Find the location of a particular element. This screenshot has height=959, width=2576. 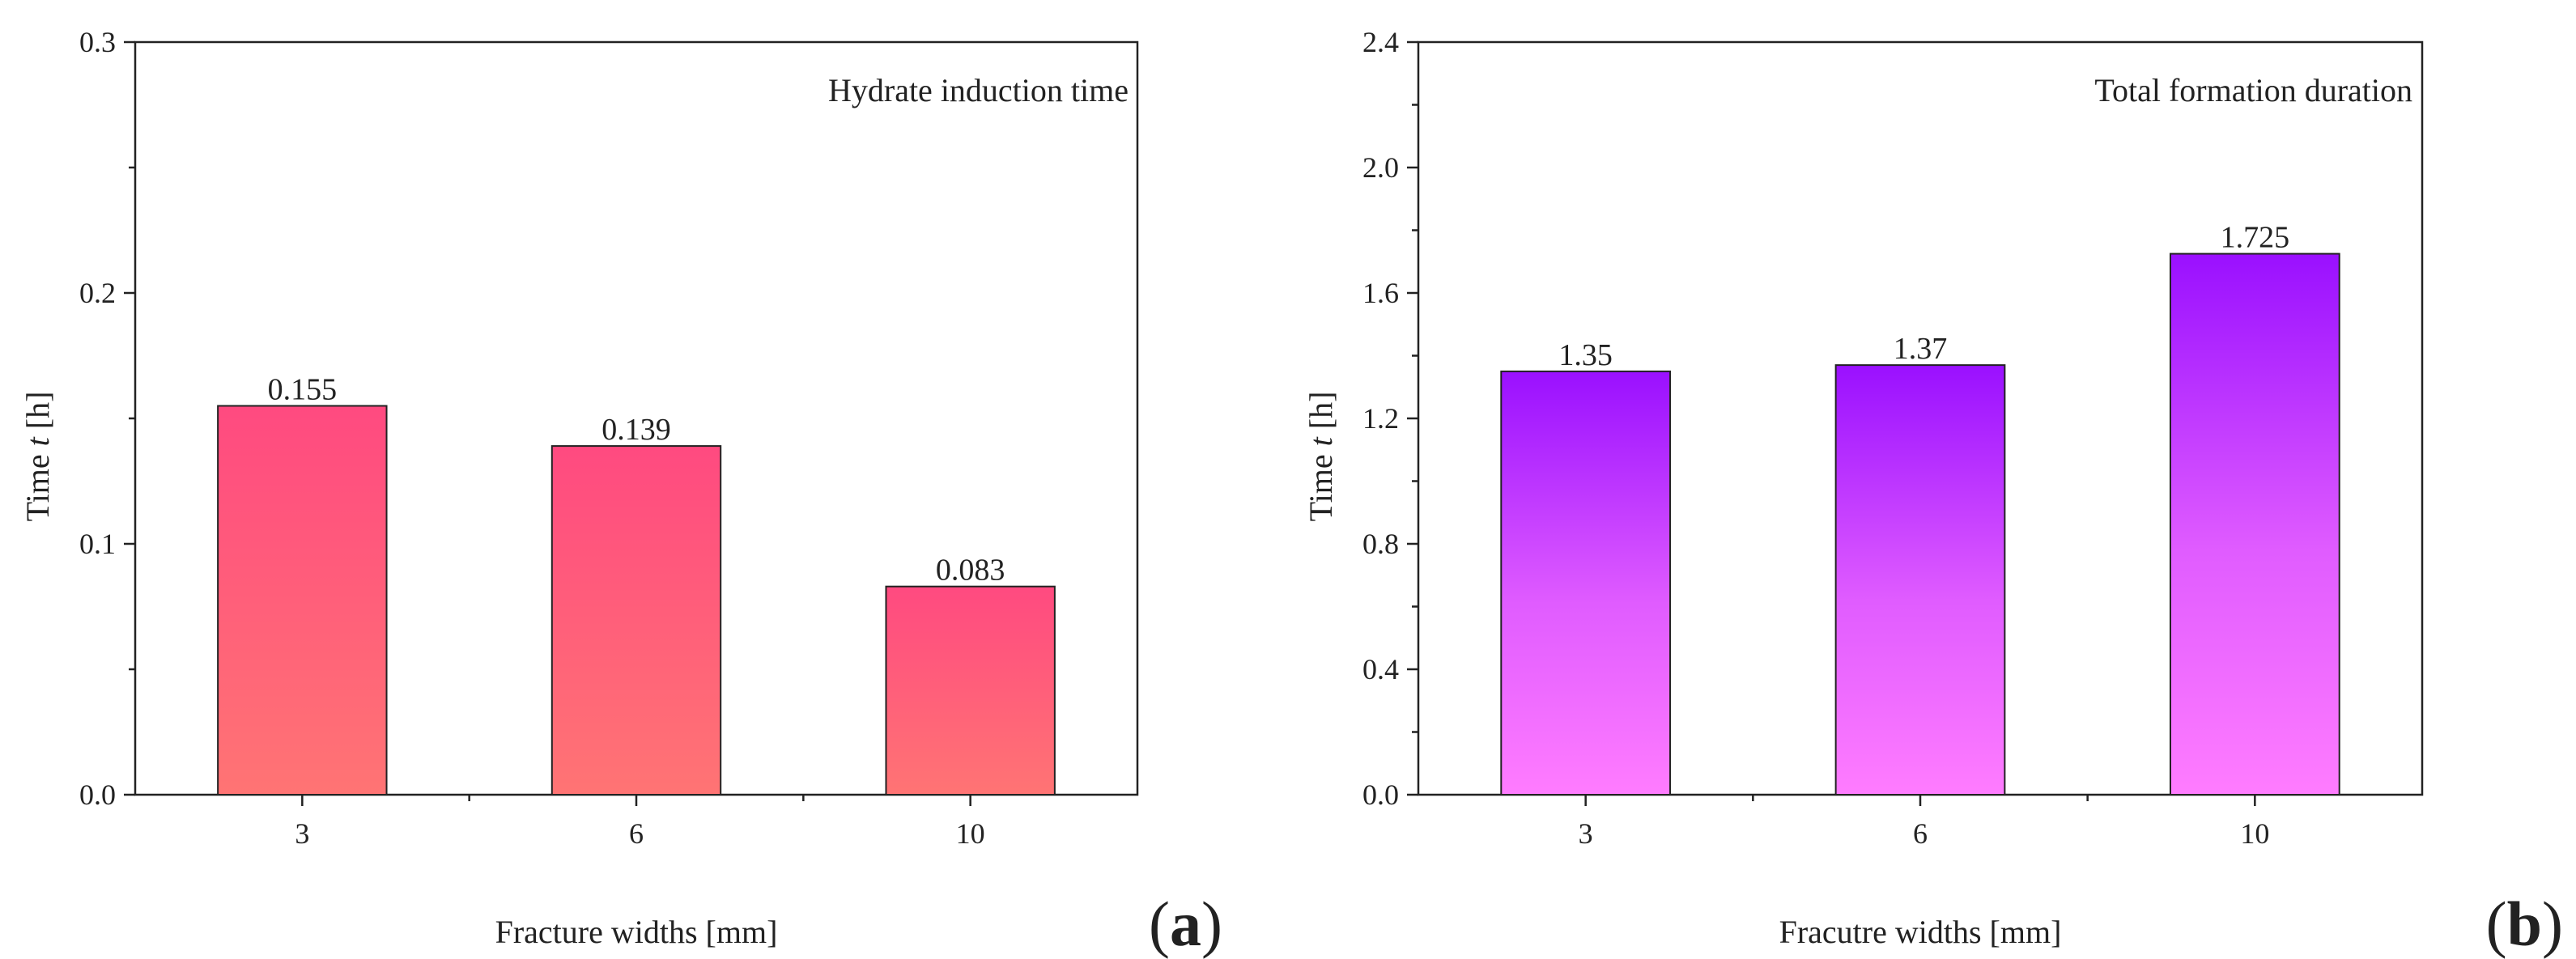

y-tick-label: 0.1 is located at coordinates (98, 544).